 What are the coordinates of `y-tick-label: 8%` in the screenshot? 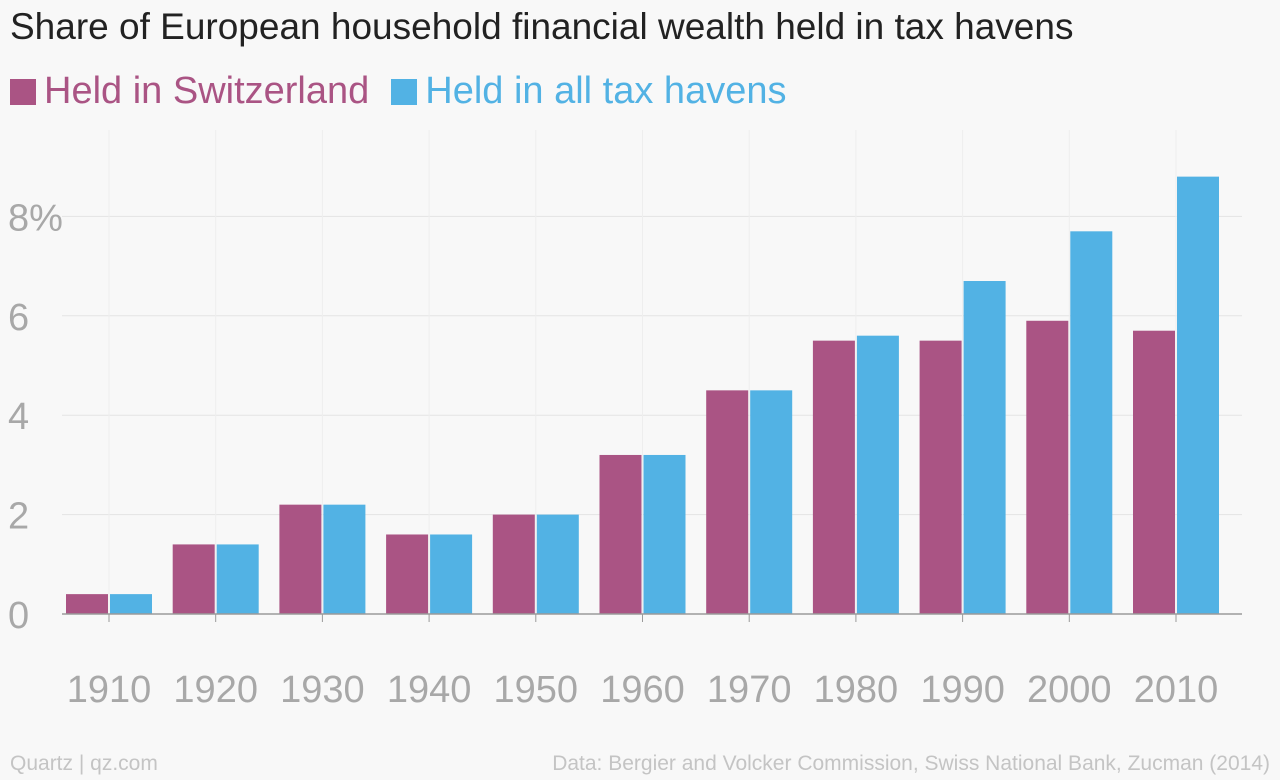 It's located at (35, 218).